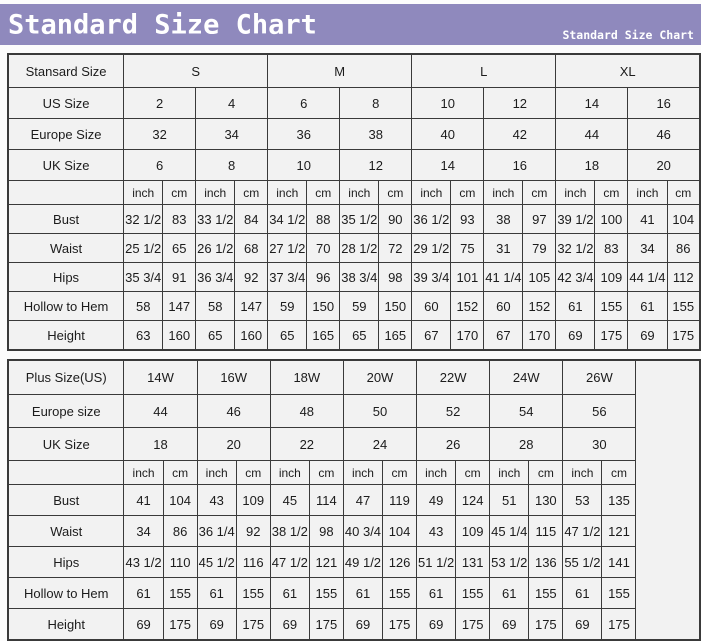 This screenshot has height=641, width=701. I want to click on measure-value: 79, so click(539, 248).